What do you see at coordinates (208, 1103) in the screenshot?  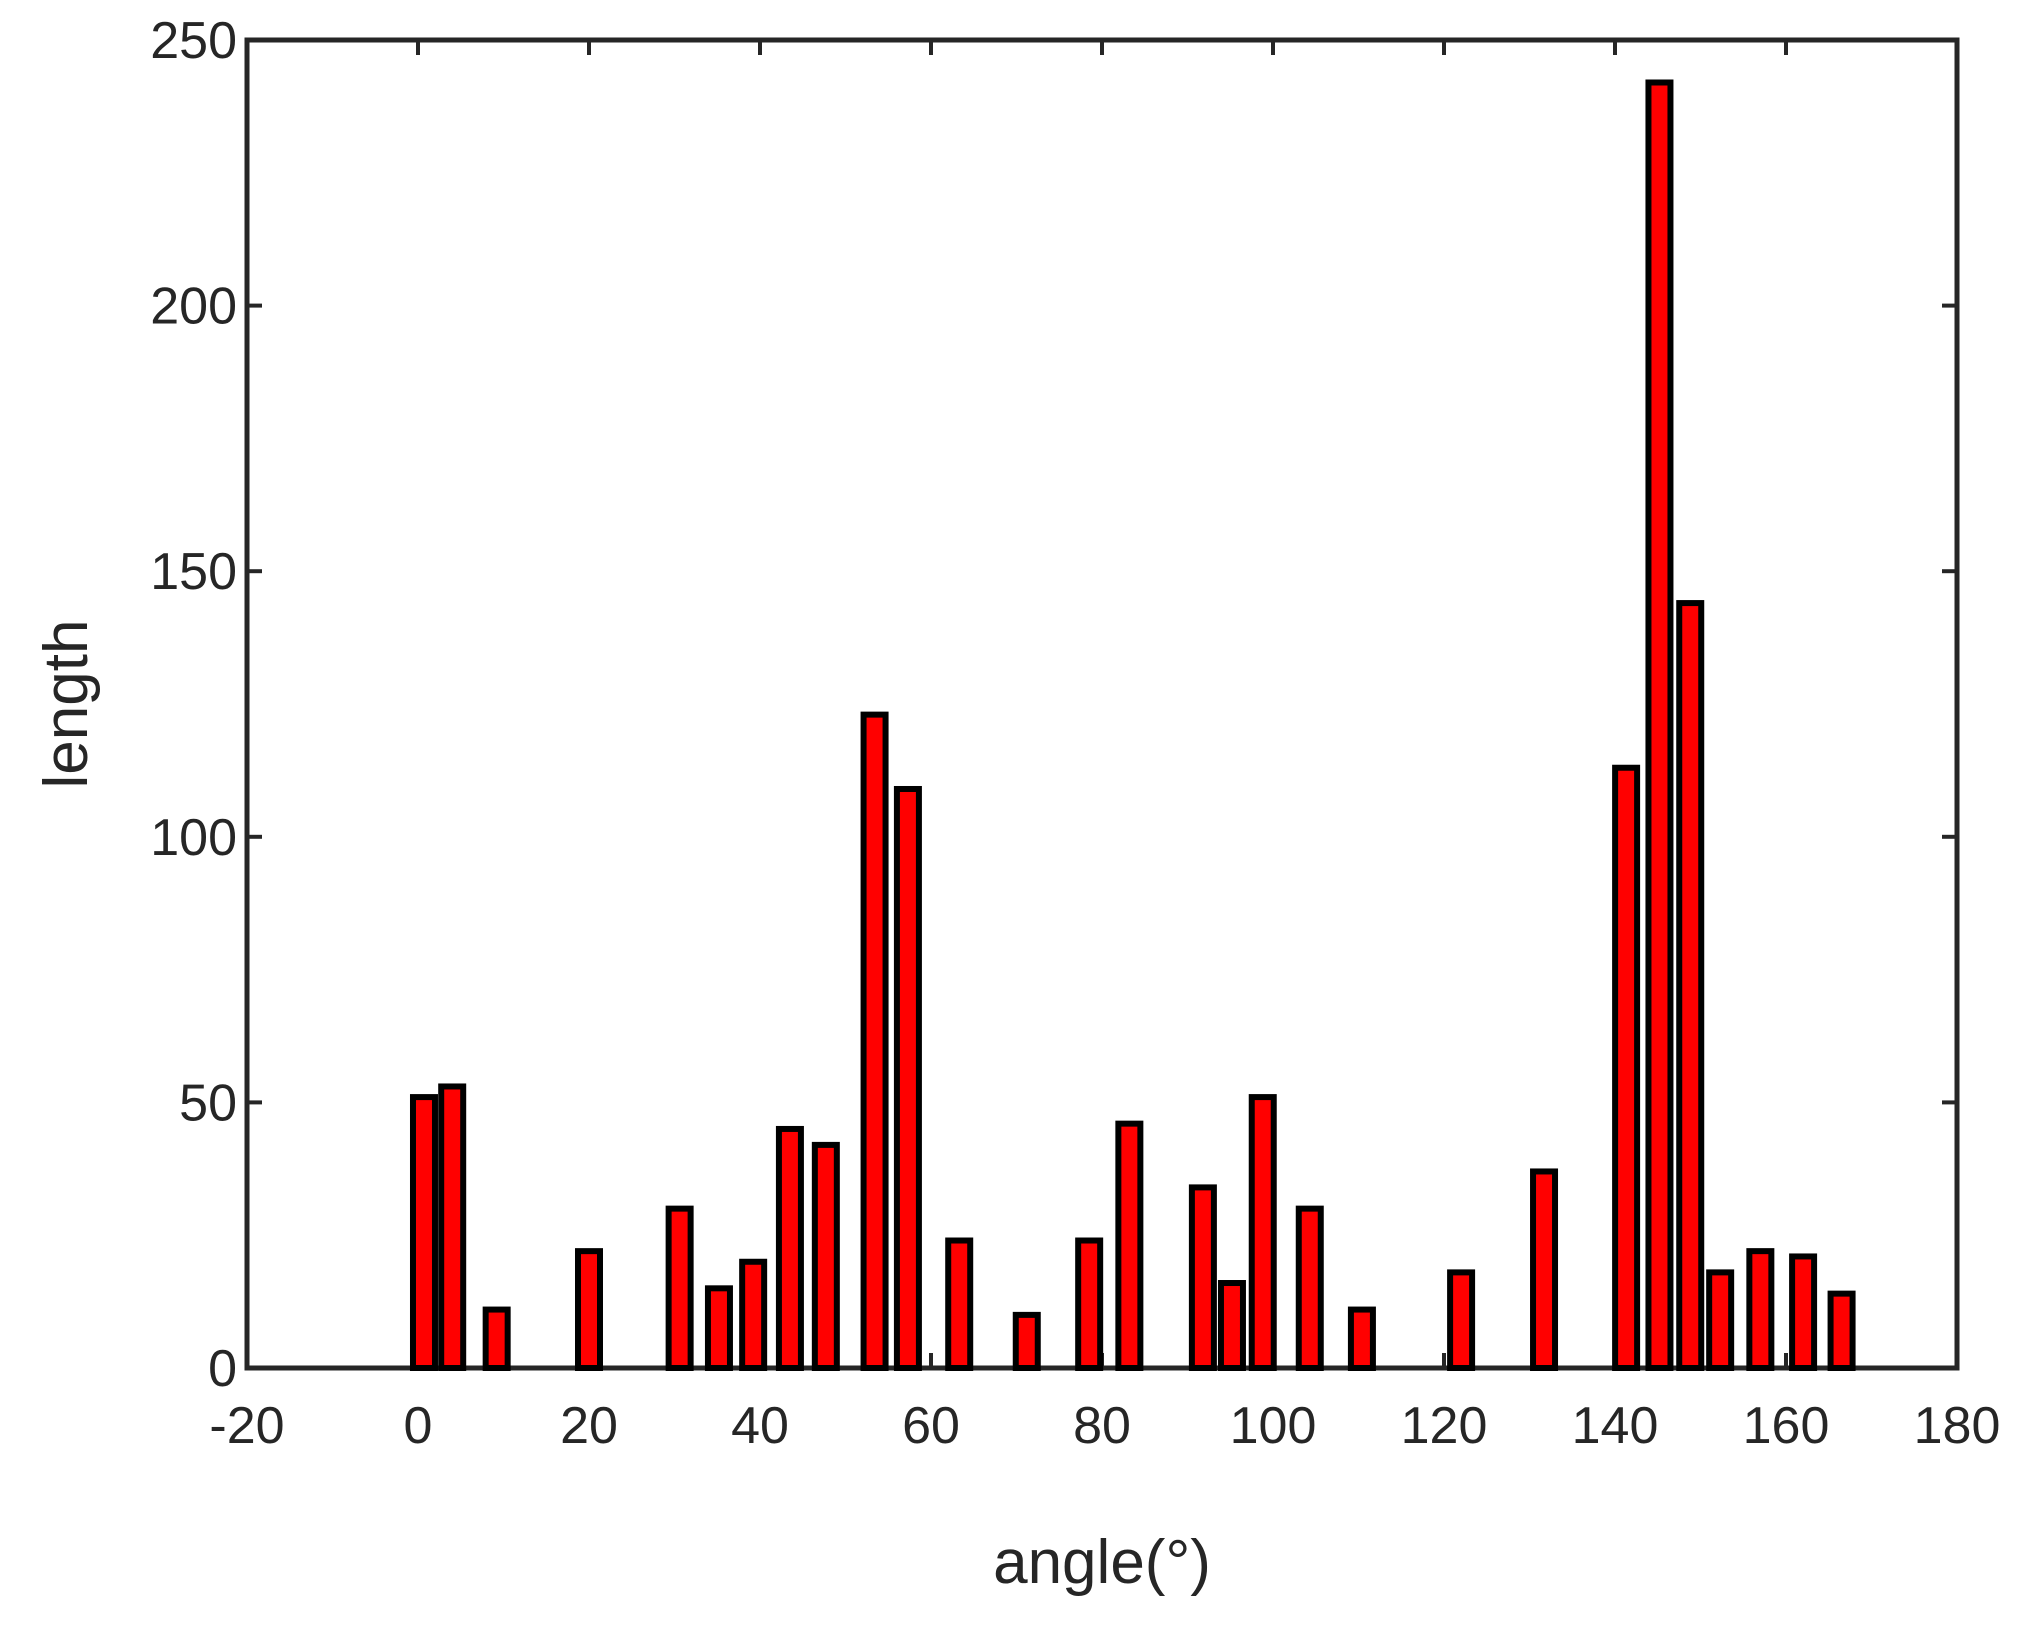 I see `y-tick-label: 50` at bounding box center [208, 1103].